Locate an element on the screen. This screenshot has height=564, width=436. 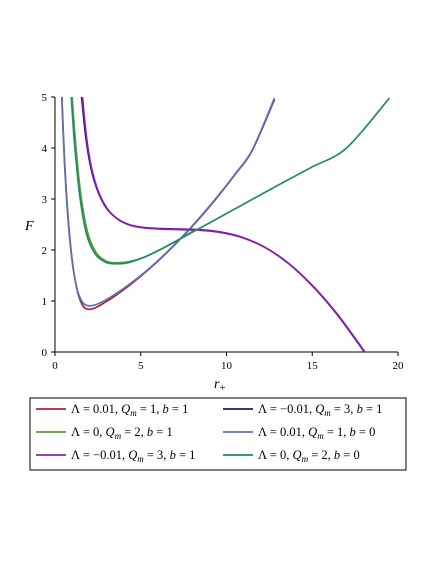
y-tick-label: 3 is located at coordinates (45, 200).